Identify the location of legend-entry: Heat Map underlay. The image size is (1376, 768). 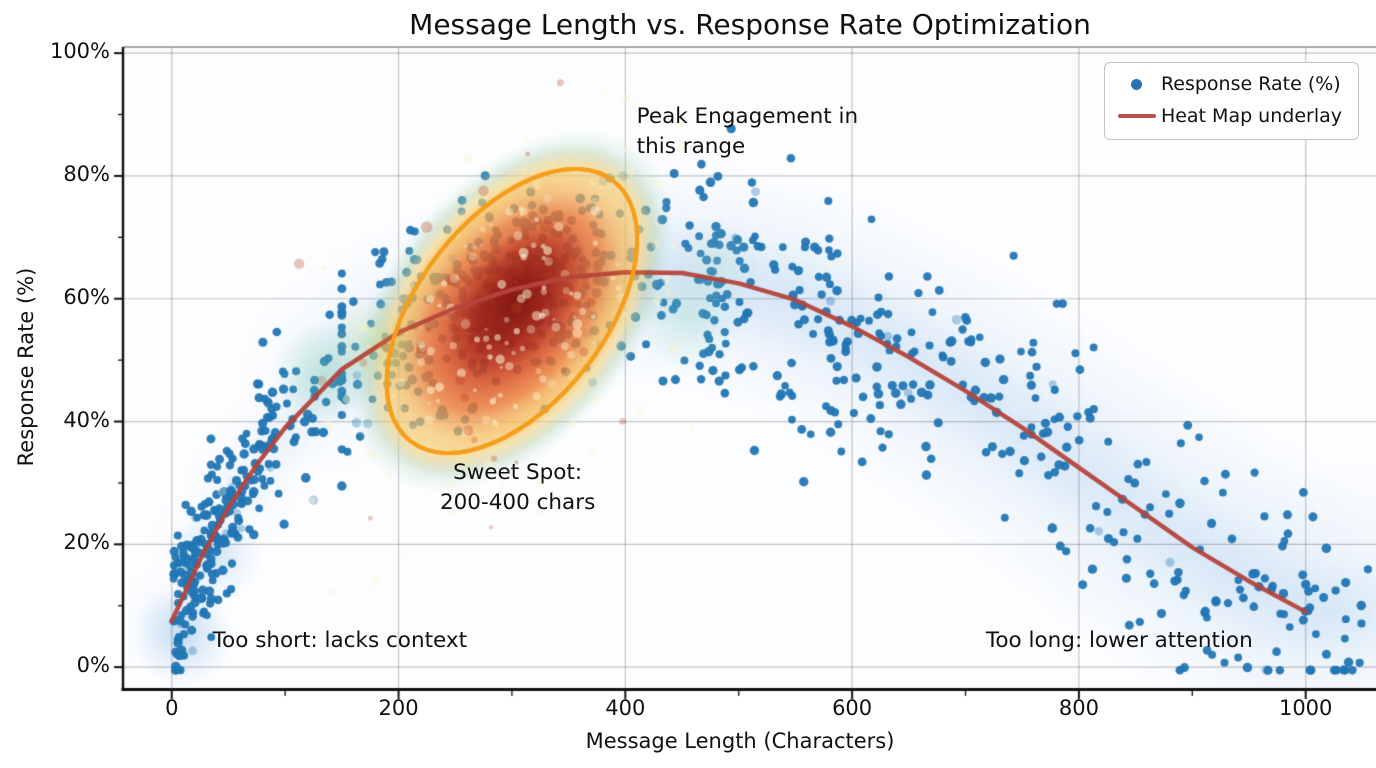
(1227, 116).